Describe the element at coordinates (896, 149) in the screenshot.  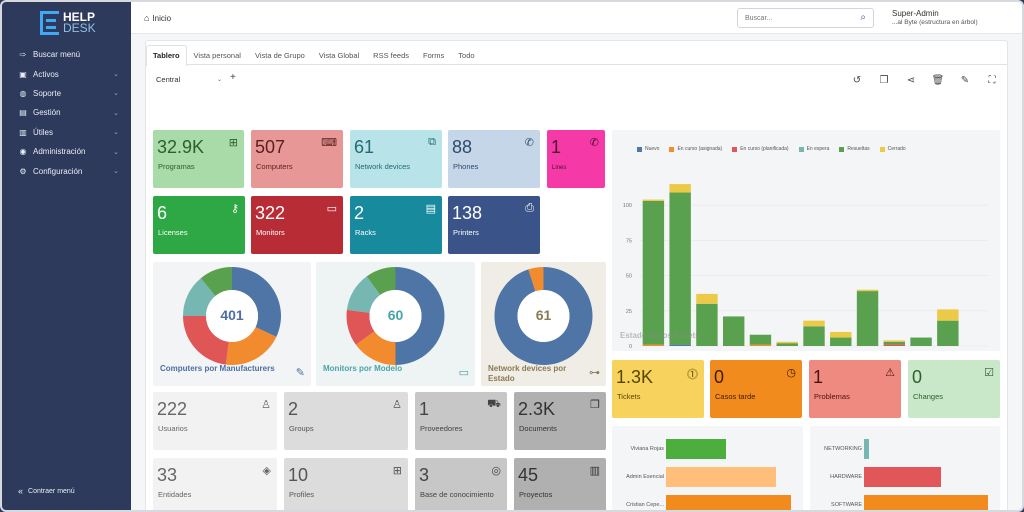
I see `legend-label: Cerrado` at that location.